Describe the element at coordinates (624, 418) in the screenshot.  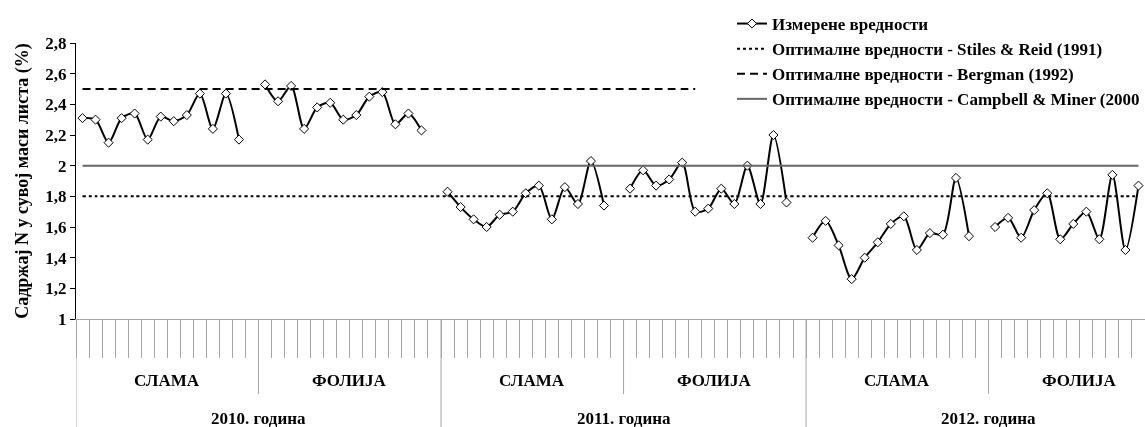
I see `text: 2011. година` at that location.